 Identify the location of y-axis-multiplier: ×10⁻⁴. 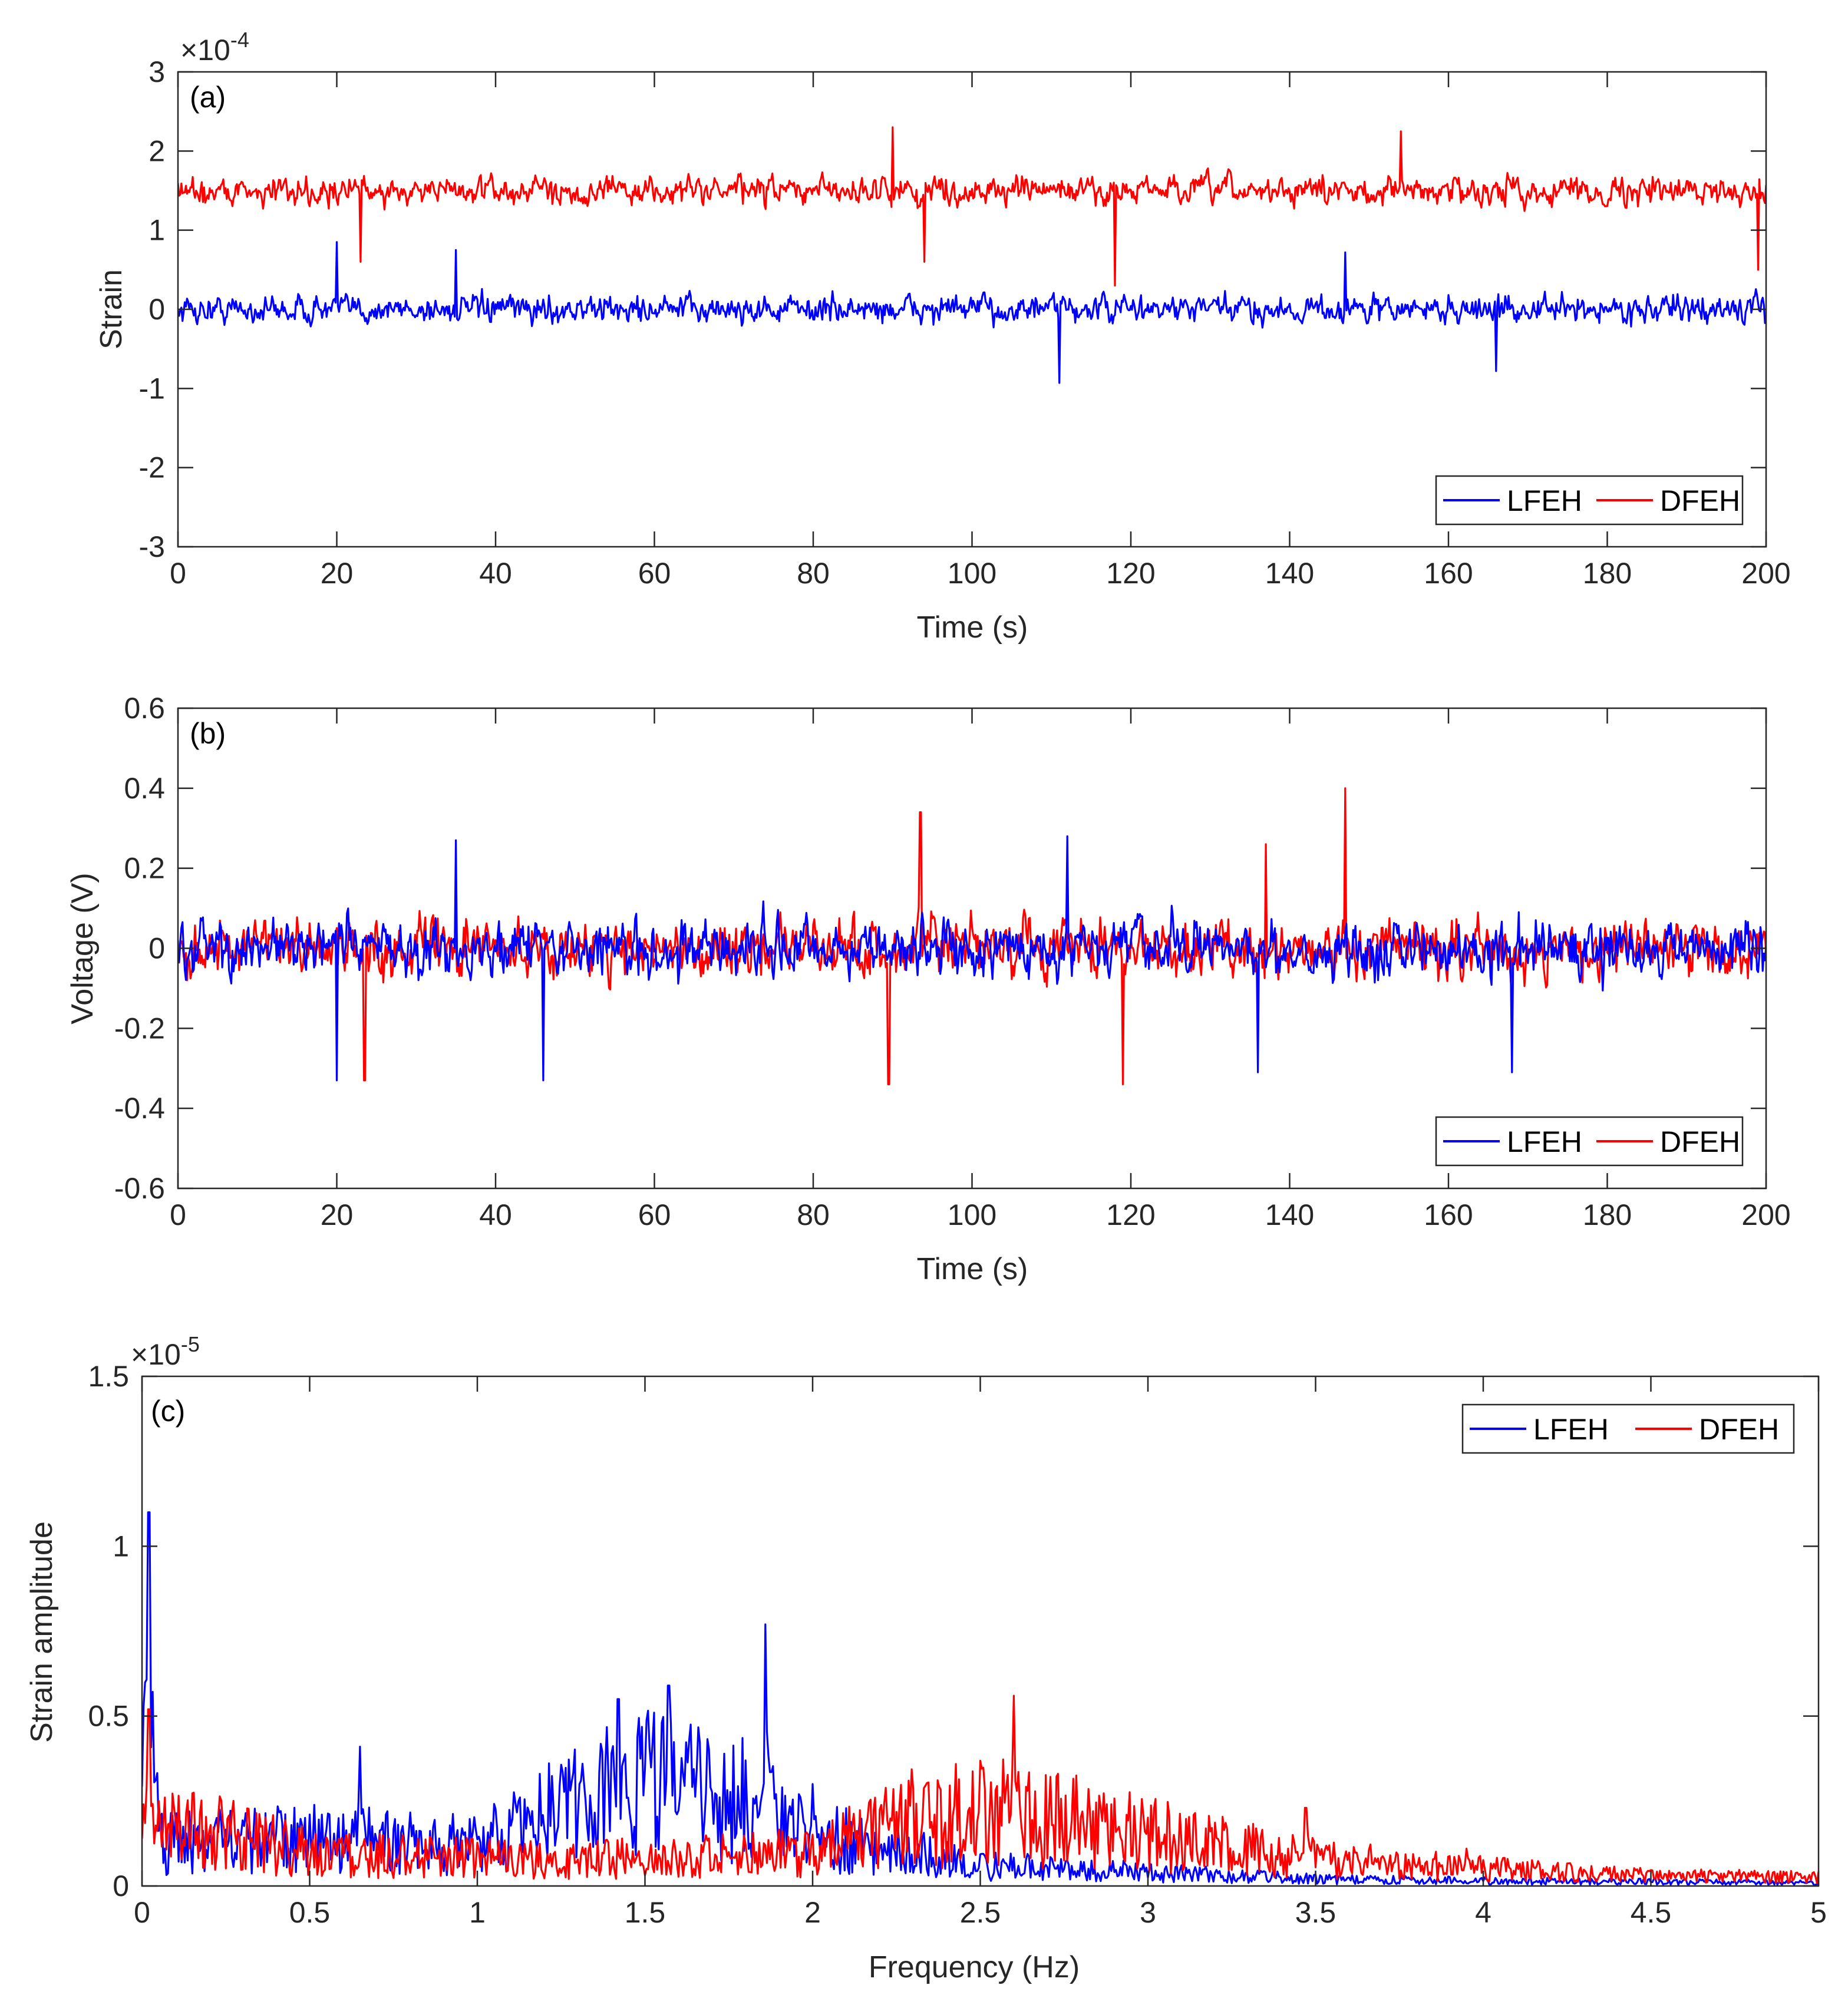
(214, 47).